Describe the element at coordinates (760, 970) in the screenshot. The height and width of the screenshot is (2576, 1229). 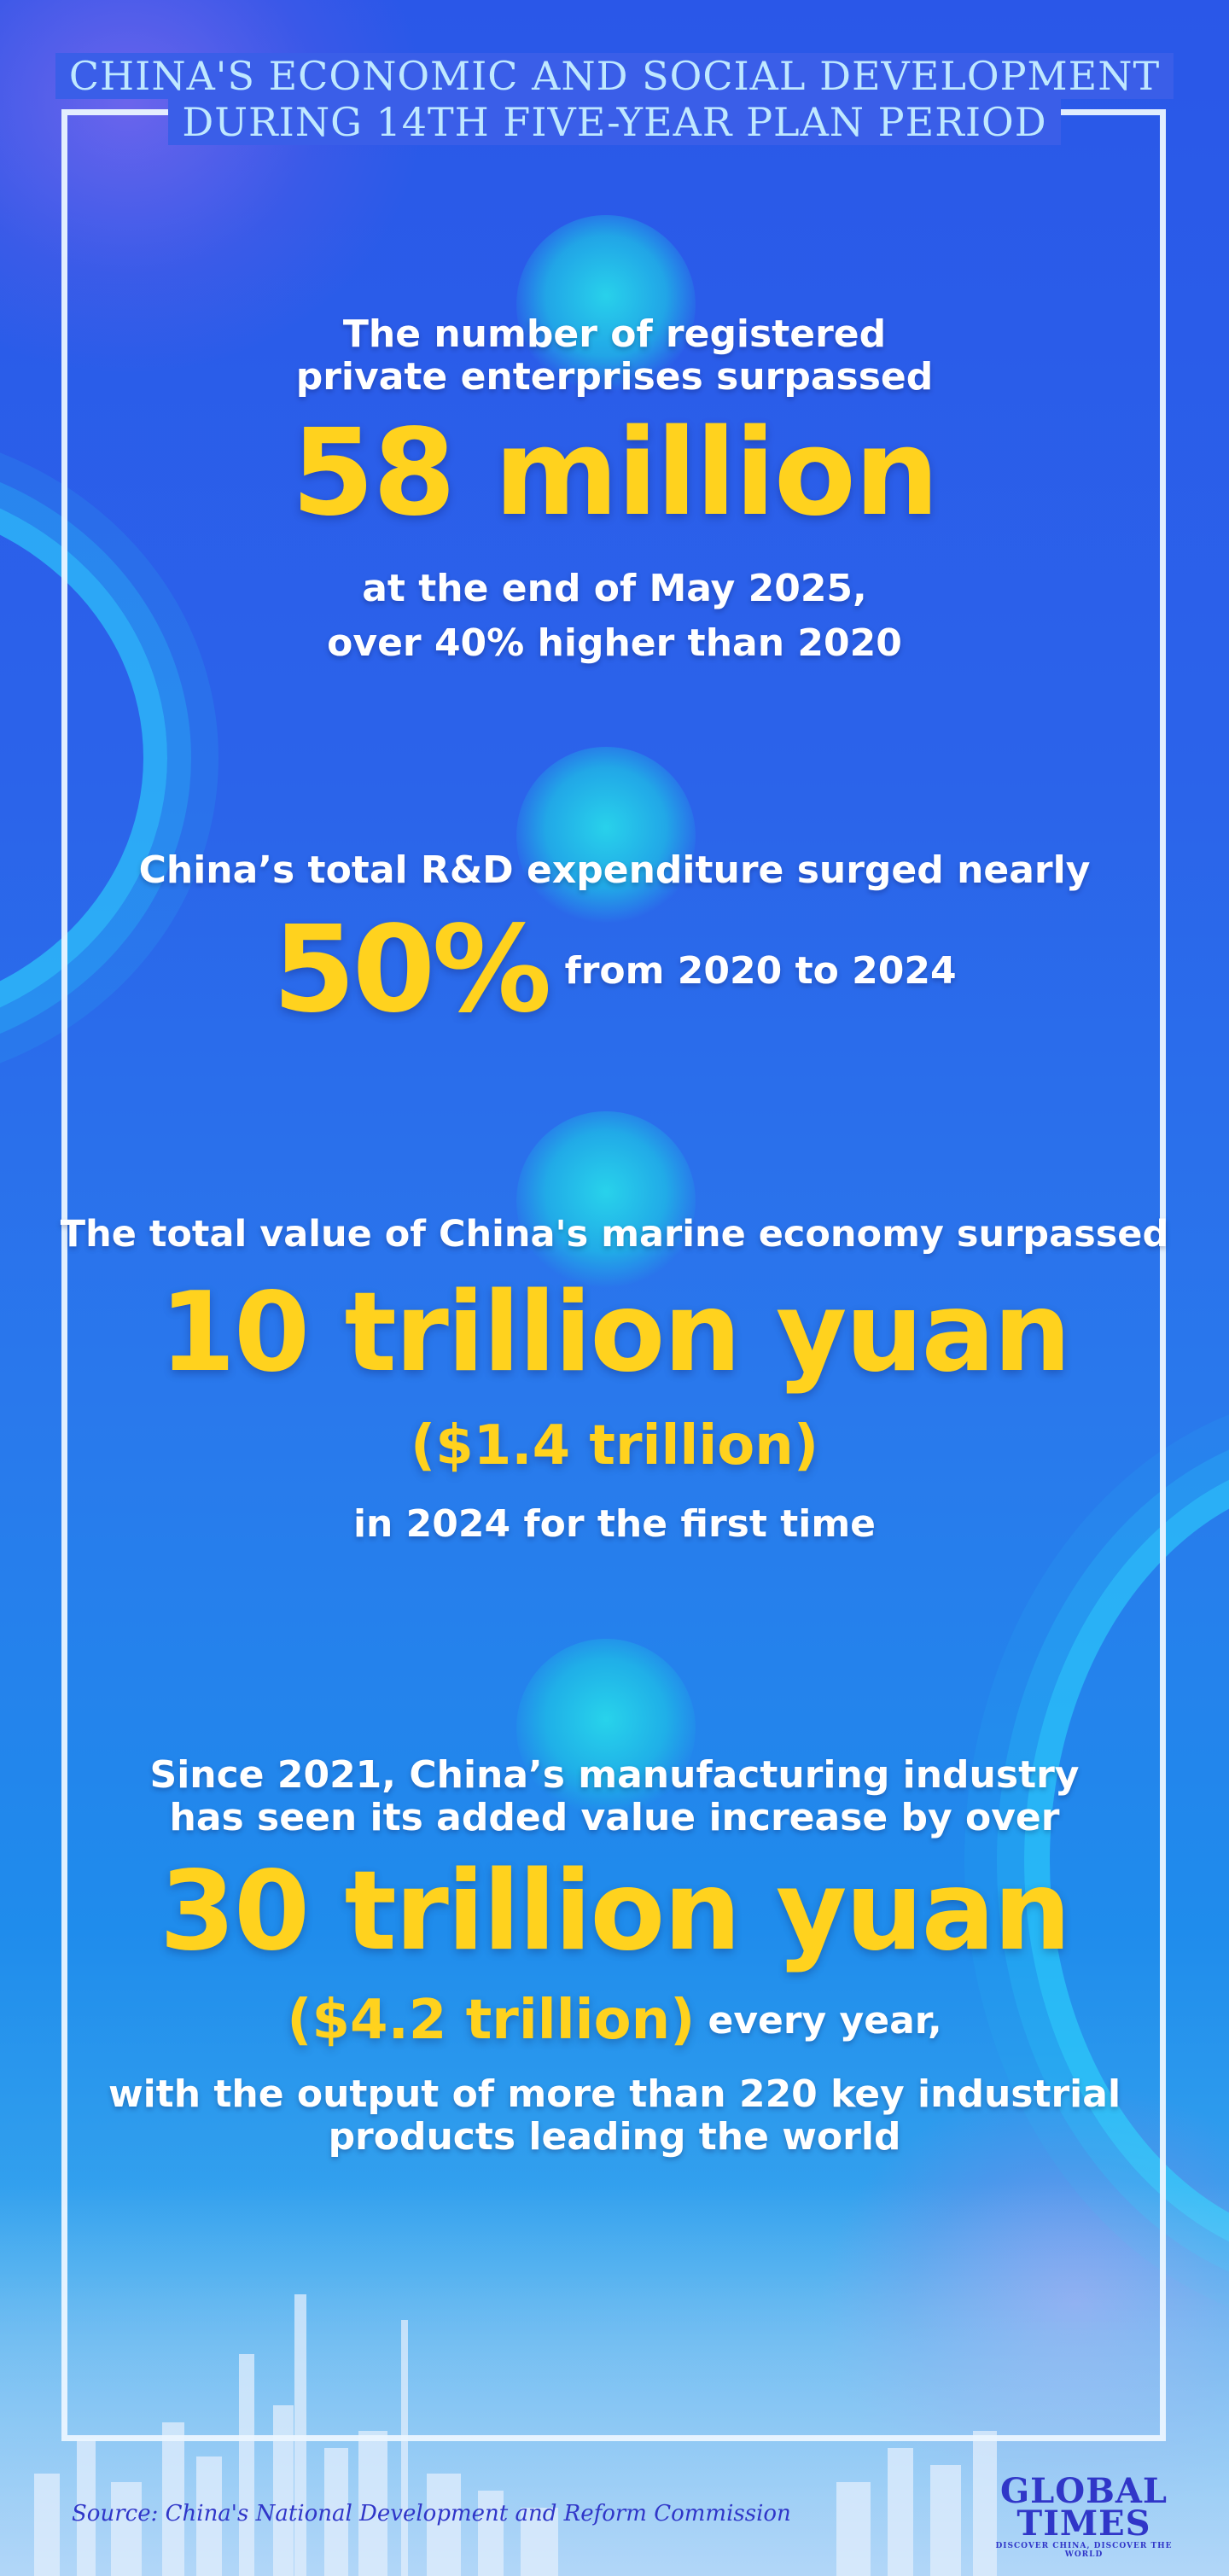
I see `s2-after: from 2020 to 2024` at that location.